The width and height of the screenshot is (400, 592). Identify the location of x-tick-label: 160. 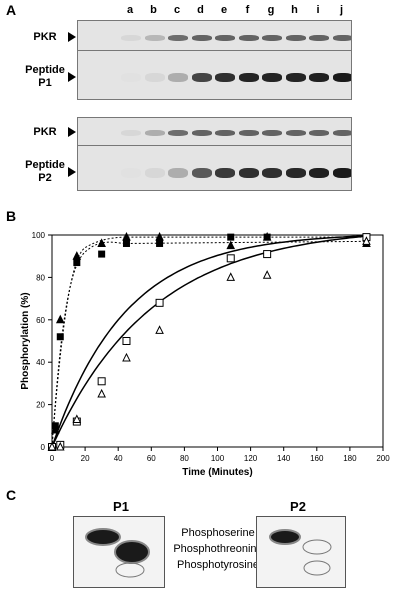
(317, 458).